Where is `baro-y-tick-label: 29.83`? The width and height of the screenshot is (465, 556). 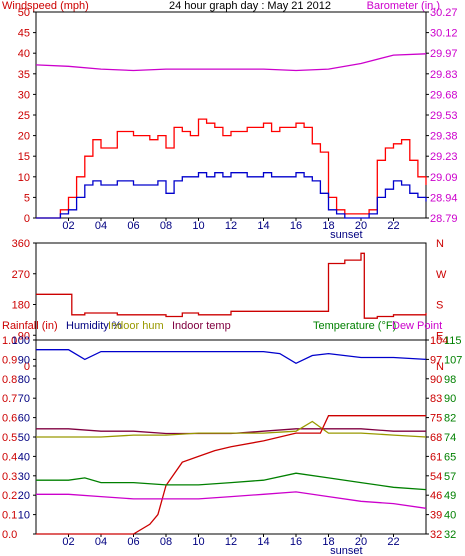
baro-y-tick-label: 29.83 is located at coordinates (444, 75).